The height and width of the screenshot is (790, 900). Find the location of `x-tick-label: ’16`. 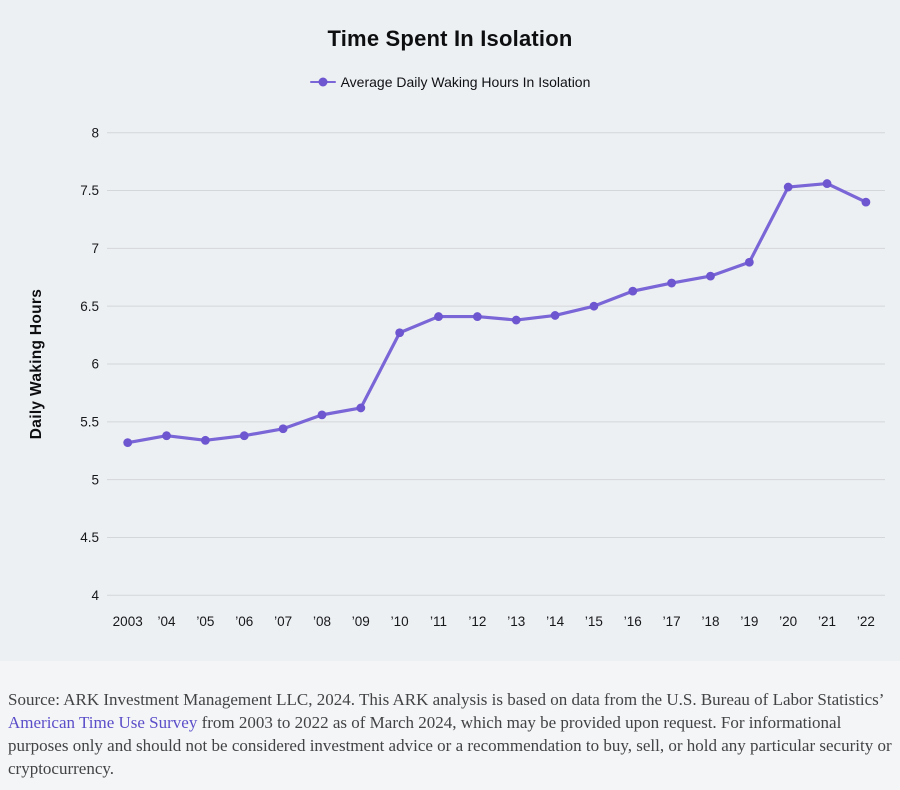

x-tick-label: ’16 is located at coordinates (633, 621).